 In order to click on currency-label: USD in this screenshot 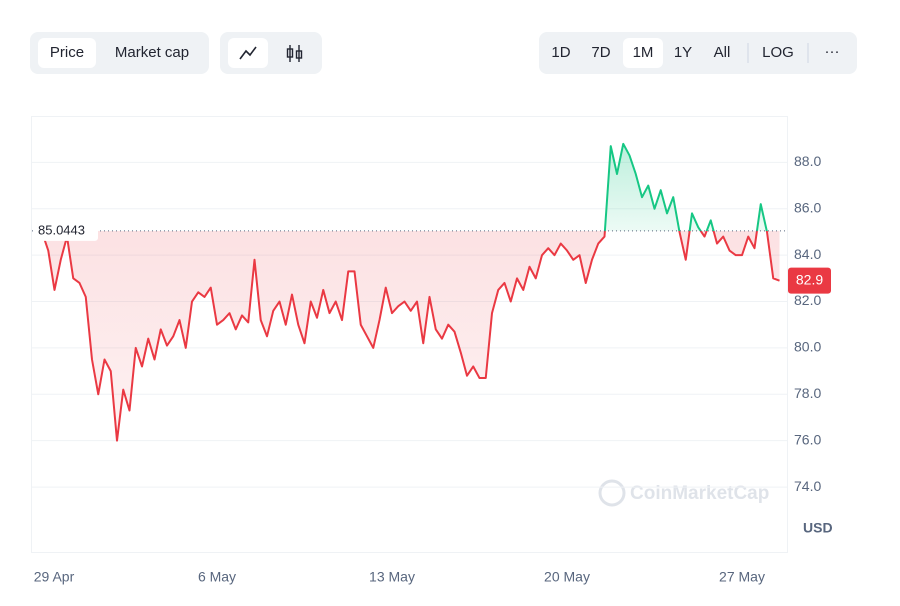, I will do `click(818, 528)`.